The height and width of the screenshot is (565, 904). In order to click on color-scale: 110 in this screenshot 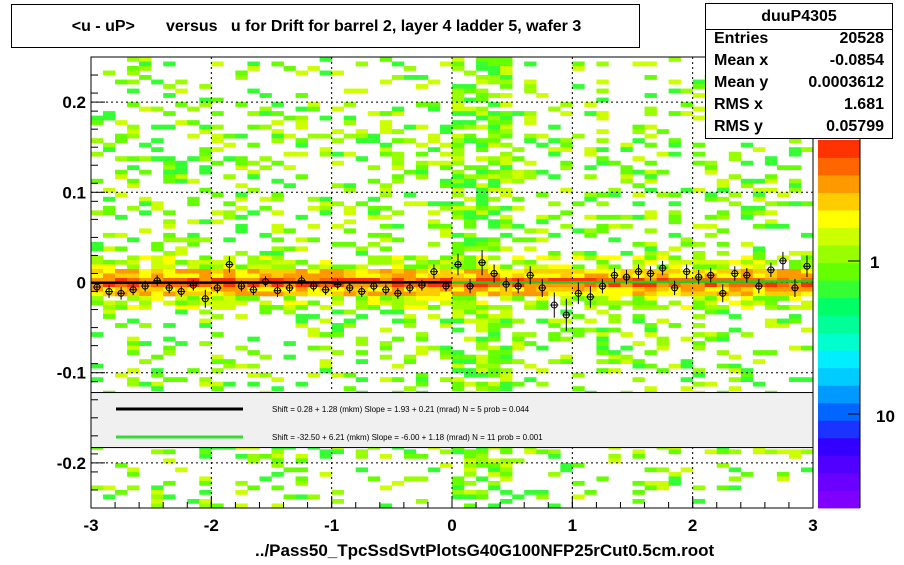, I will do `click(856, 283)`.